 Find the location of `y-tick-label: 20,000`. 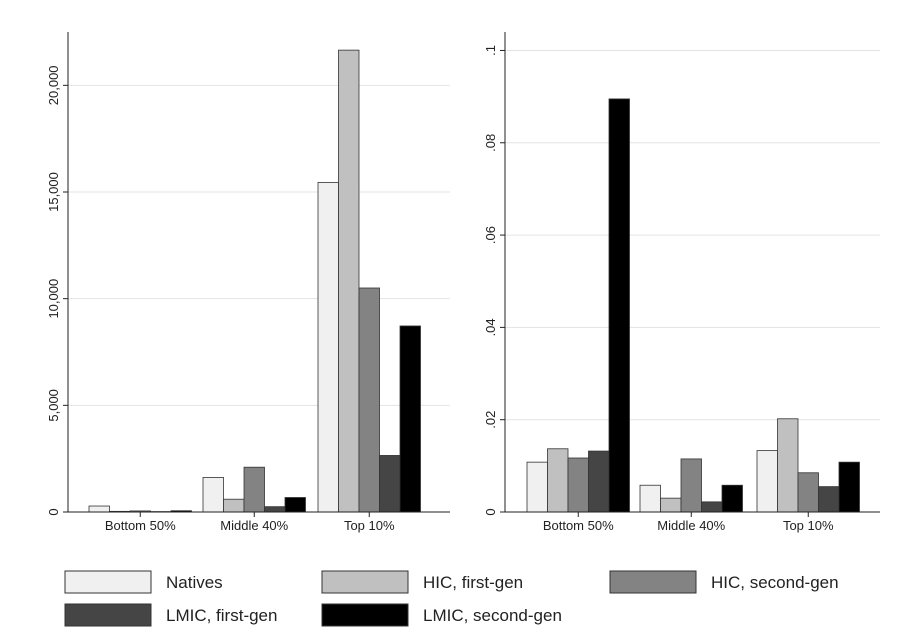

y-tick-label: 20,000 is located at coordinates (53, 85).